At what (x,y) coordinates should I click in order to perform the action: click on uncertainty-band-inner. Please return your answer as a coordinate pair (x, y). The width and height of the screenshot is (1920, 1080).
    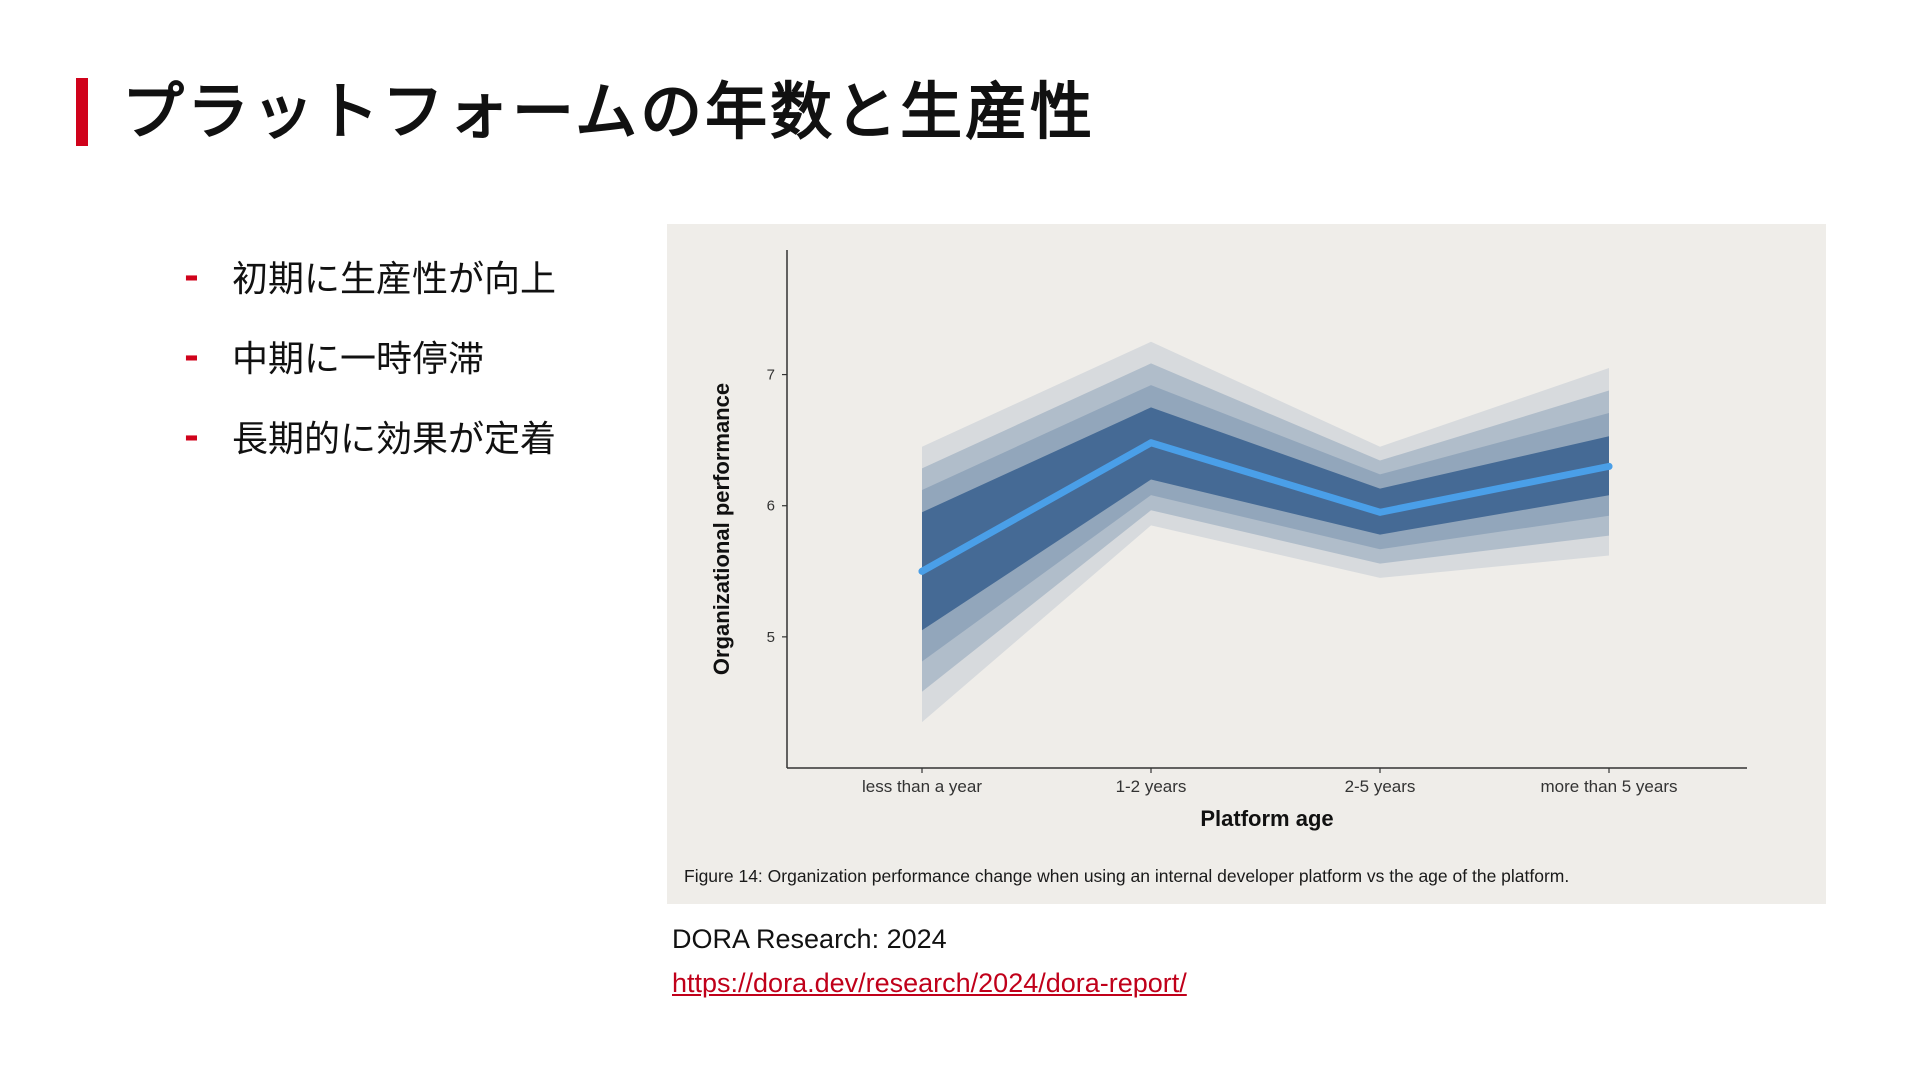
    Looking at the image, I should click on (1265, 519).